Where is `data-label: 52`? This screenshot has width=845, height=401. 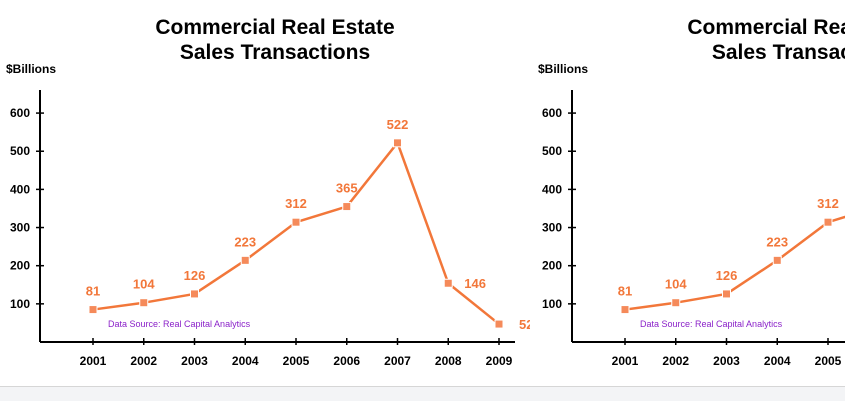
data-label: 52 is located at coordinates (524, 324).